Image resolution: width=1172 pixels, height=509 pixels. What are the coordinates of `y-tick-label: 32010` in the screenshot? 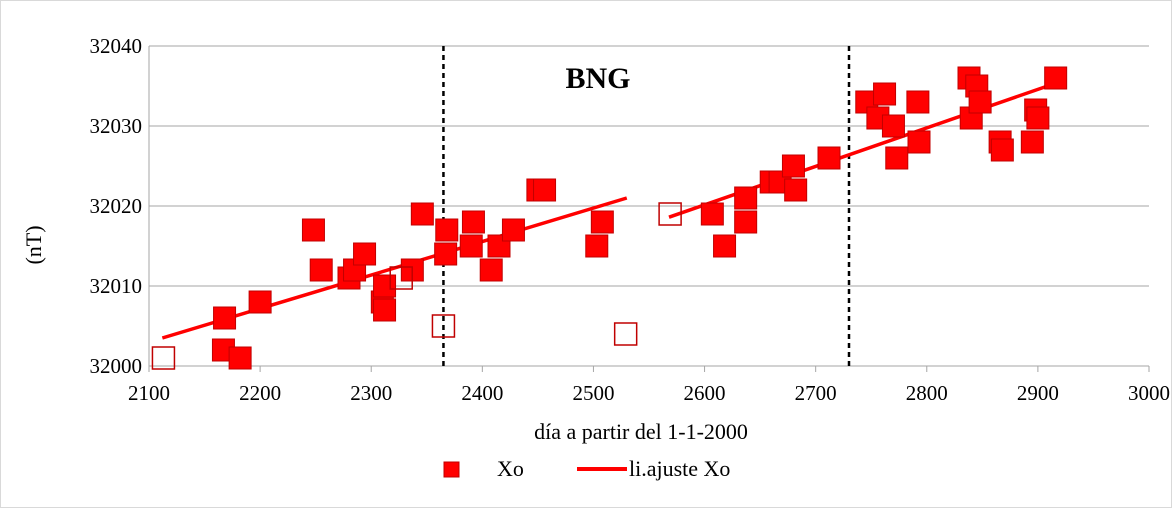 It's located at (116, 286).